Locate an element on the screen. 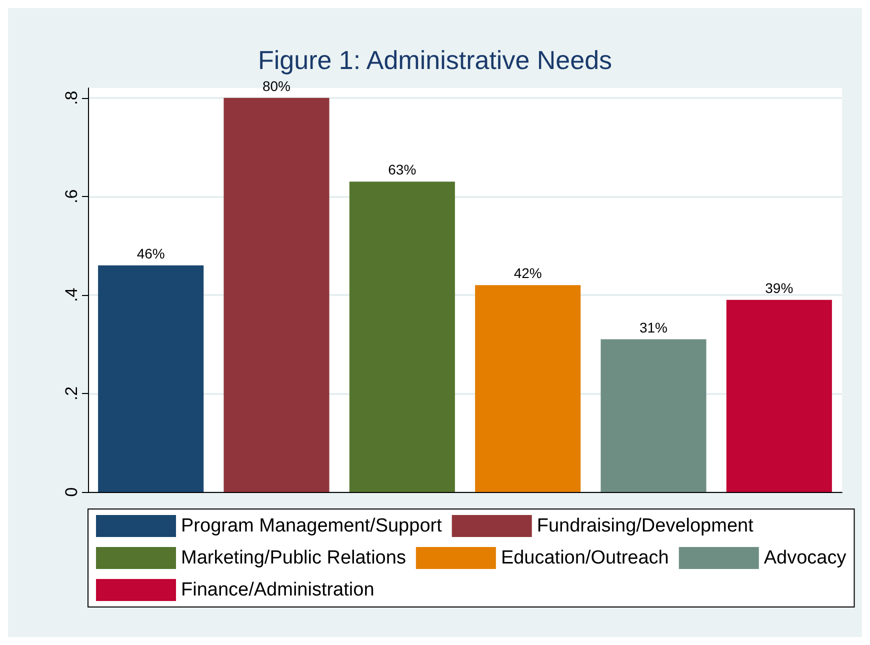 Image resolution: width=870 pixels, height=645 pixels. y-tick-label: .4 is located at coordinates (71, 295).